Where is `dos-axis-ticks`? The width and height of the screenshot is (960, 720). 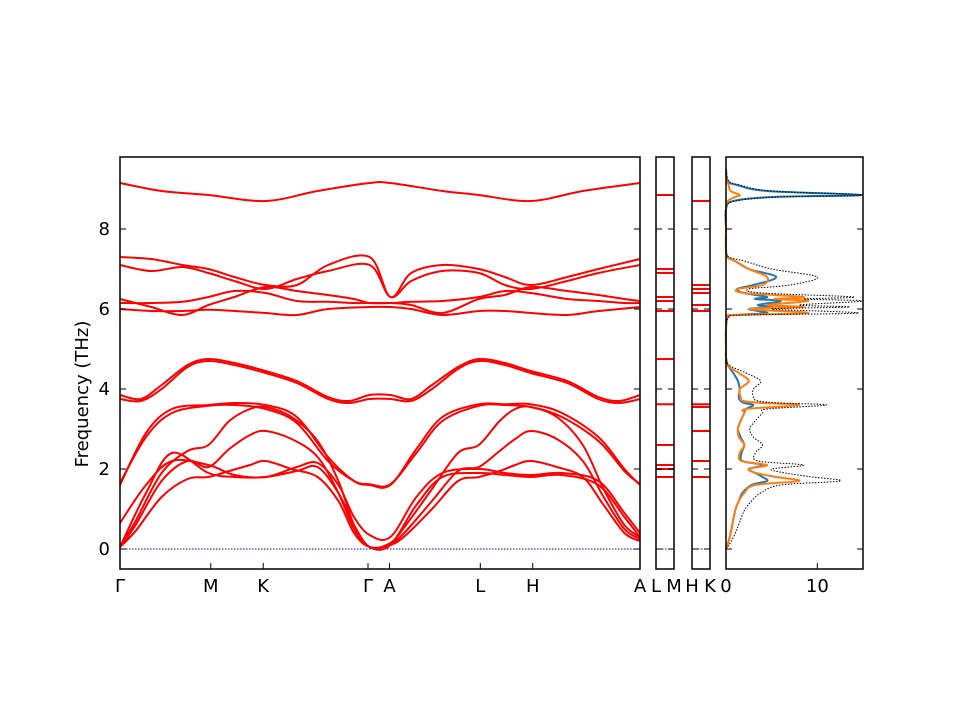 dos-axis-ticks is located at coordinates (794, 398).